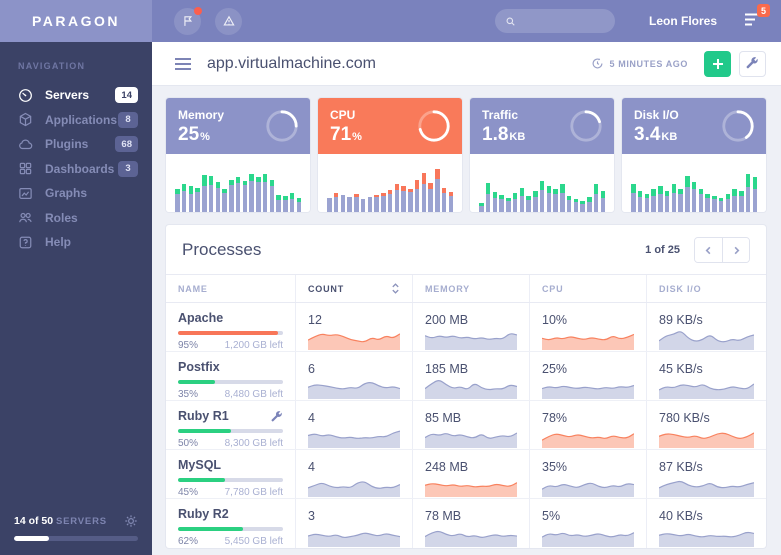 The image size is (781, 555). I want to click on chevron-right-icon, so click(736, 250).